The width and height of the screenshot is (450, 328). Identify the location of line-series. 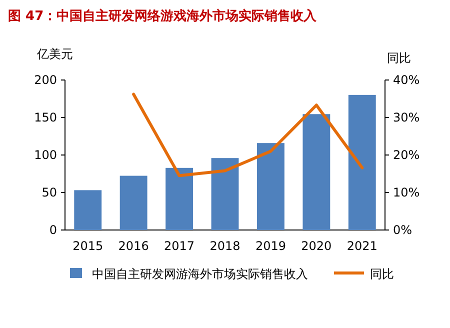
(248, 135).